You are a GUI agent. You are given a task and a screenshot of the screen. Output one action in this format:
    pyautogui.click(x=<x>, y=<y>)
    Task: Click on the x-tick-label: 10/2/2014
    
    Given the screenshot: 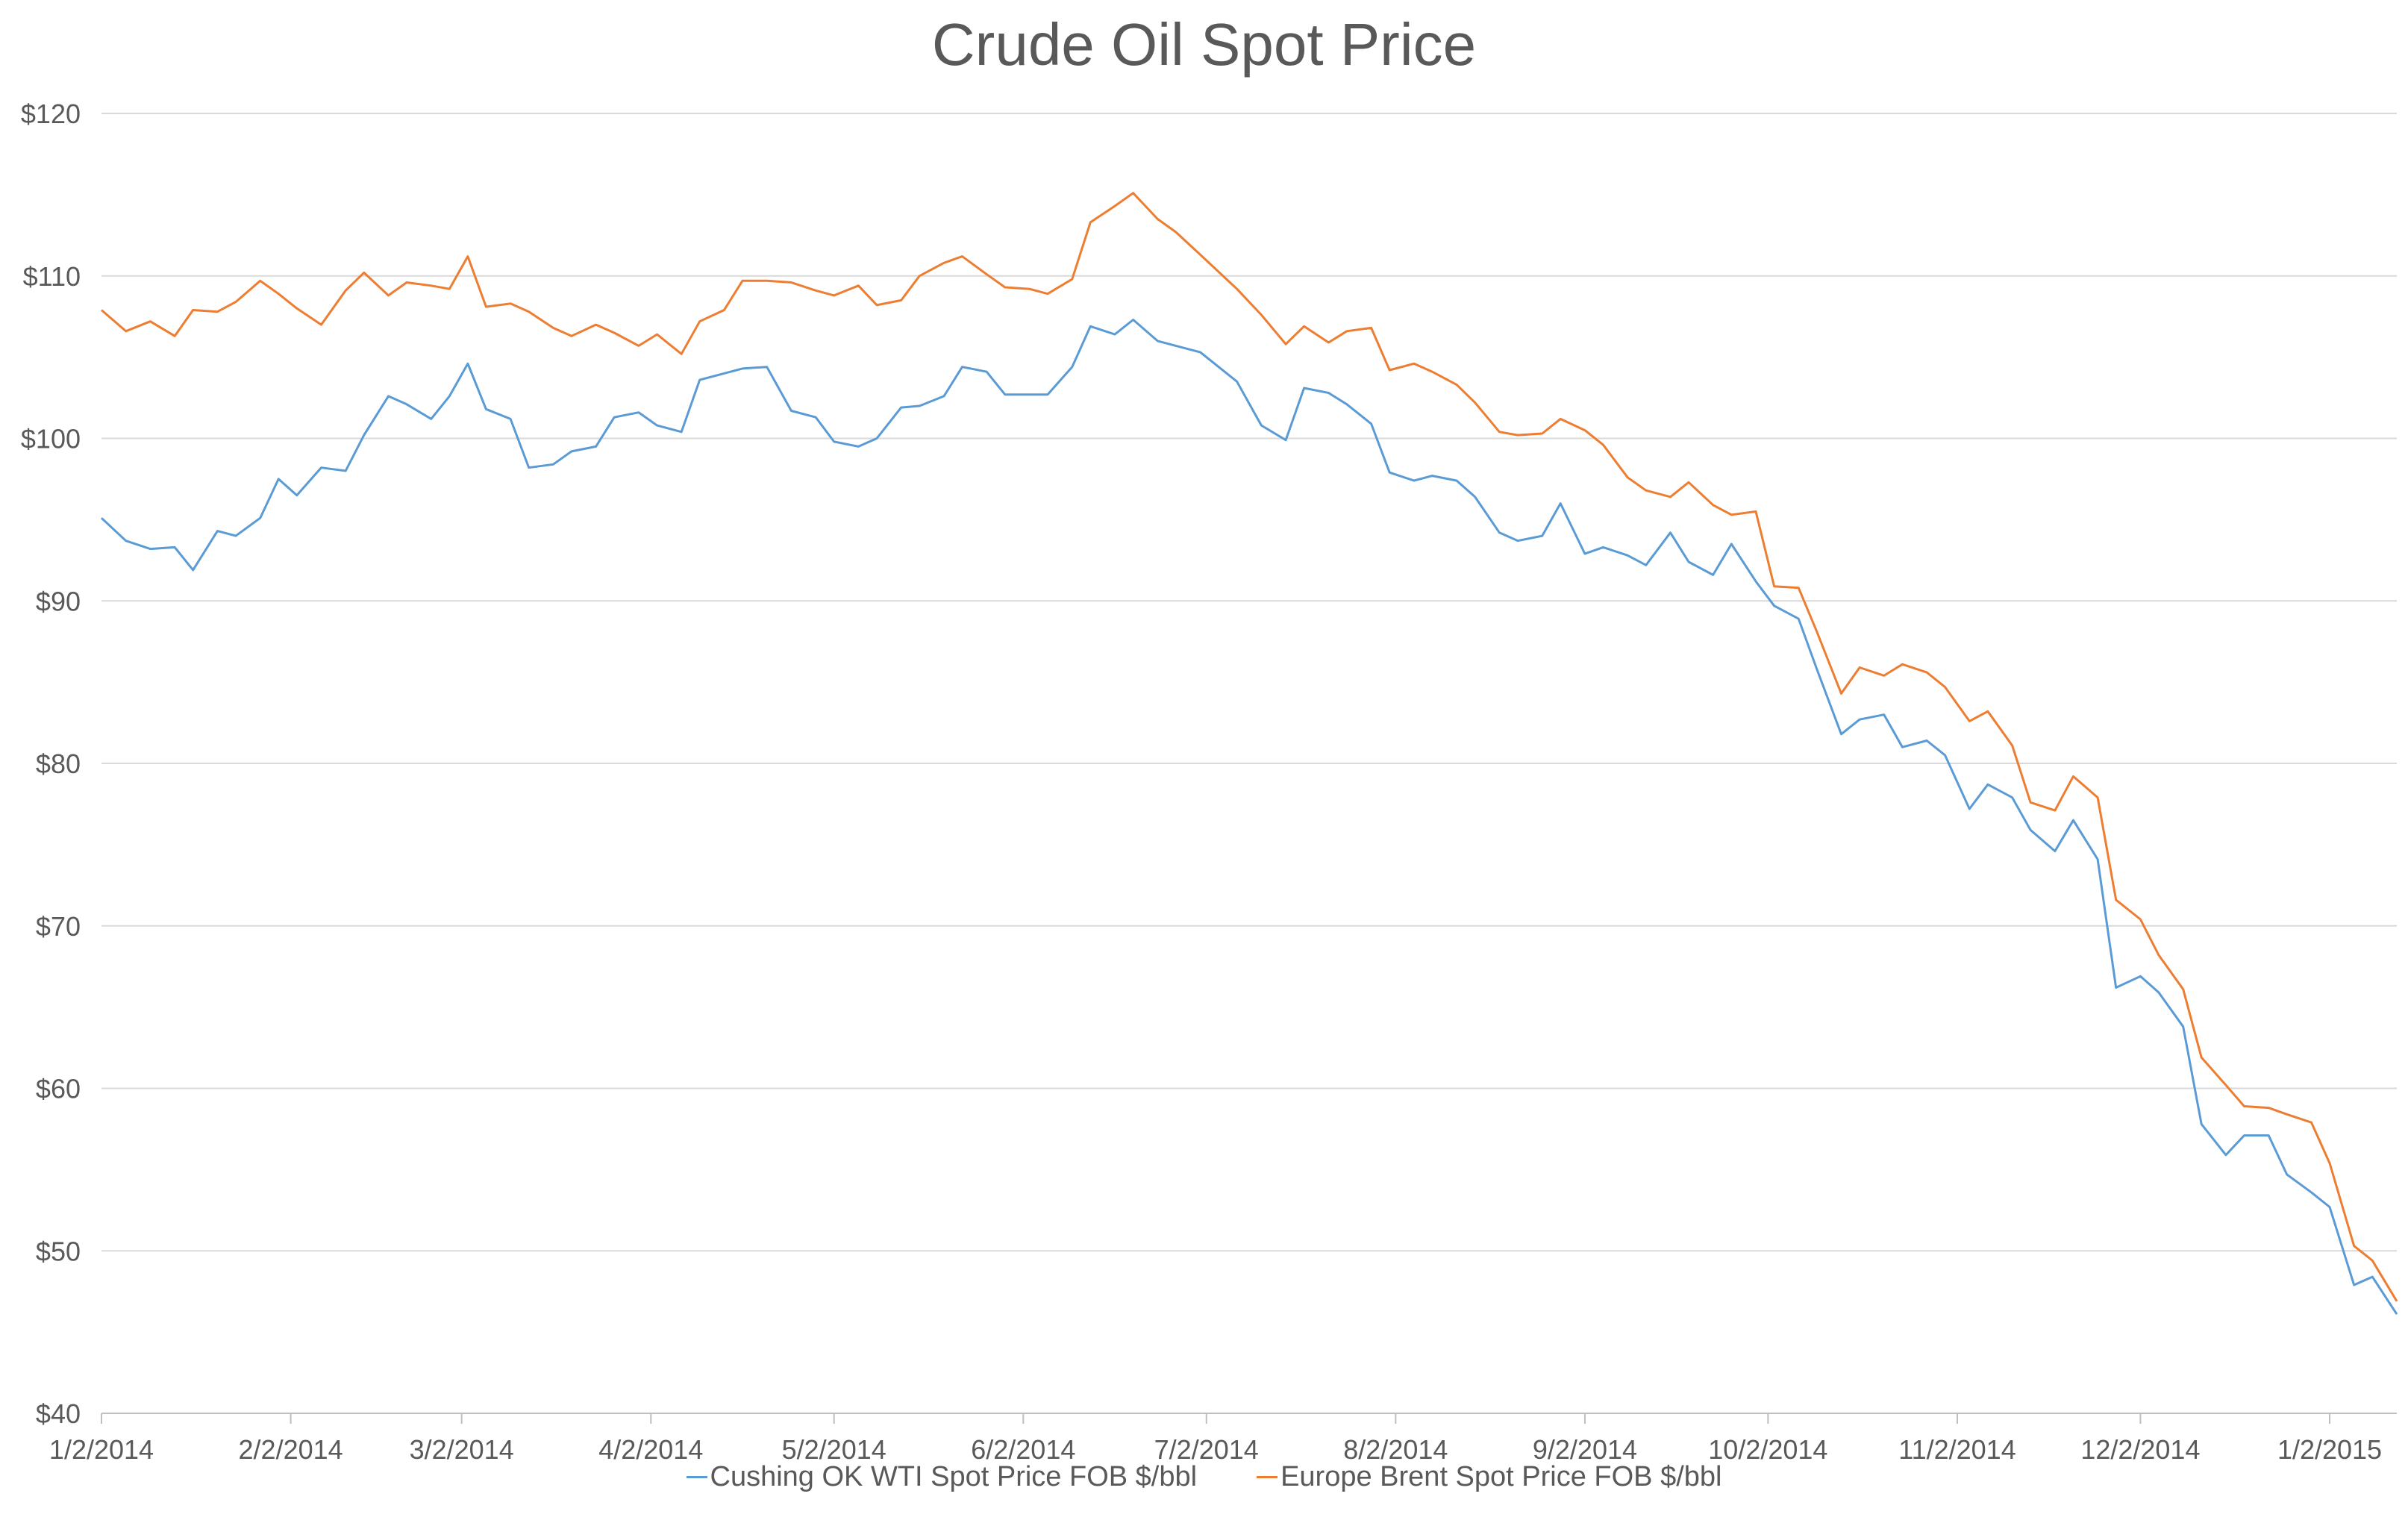 What is the action you would take?
    pyautogui.click(x=1767, y=1449)
    